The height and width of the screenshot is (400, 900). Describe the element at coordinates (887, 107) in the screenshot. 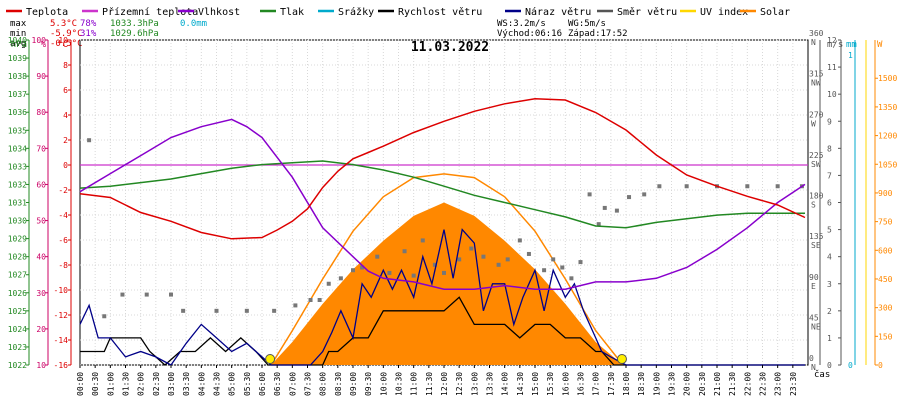

I see `solar-tick-label: 1350` at that location.